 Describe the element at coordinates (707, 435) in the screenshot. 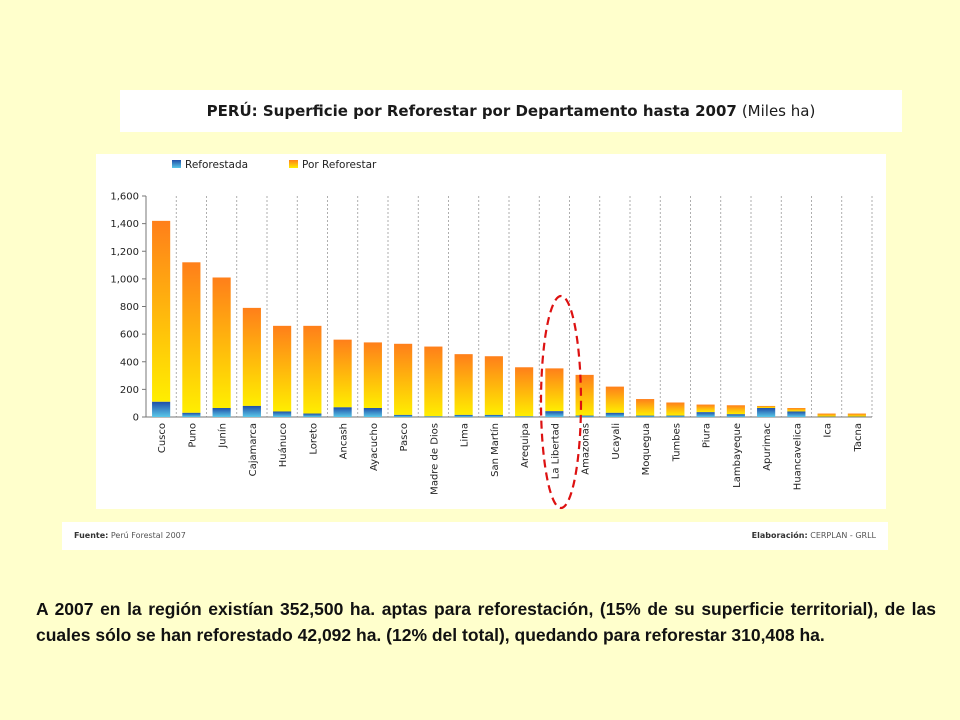

I see `x-category-label: Piura` at that location.